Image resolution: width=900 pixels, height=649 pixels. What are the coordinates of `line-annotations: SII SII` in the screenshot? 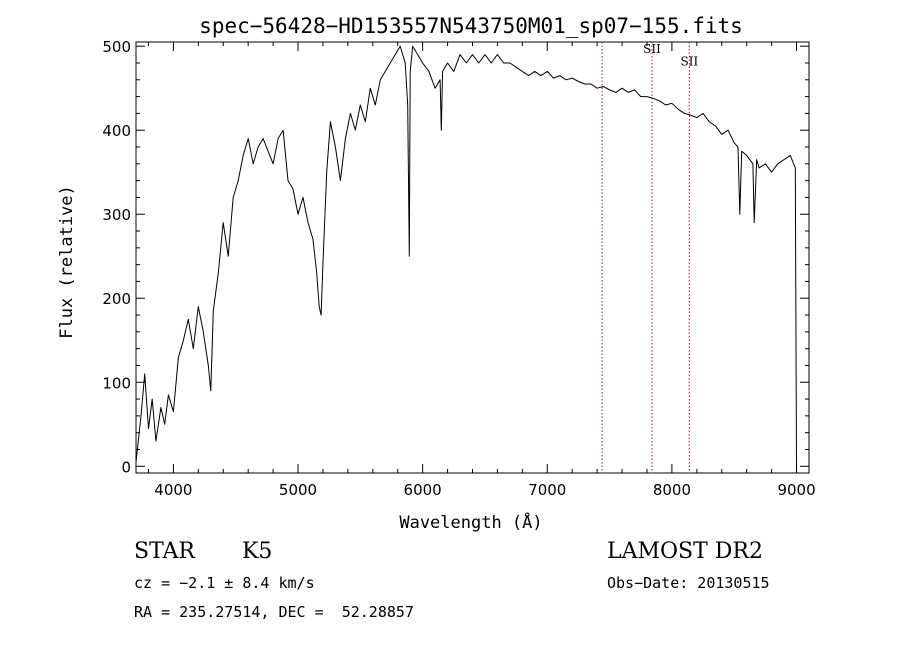 It's located at (670, 55).